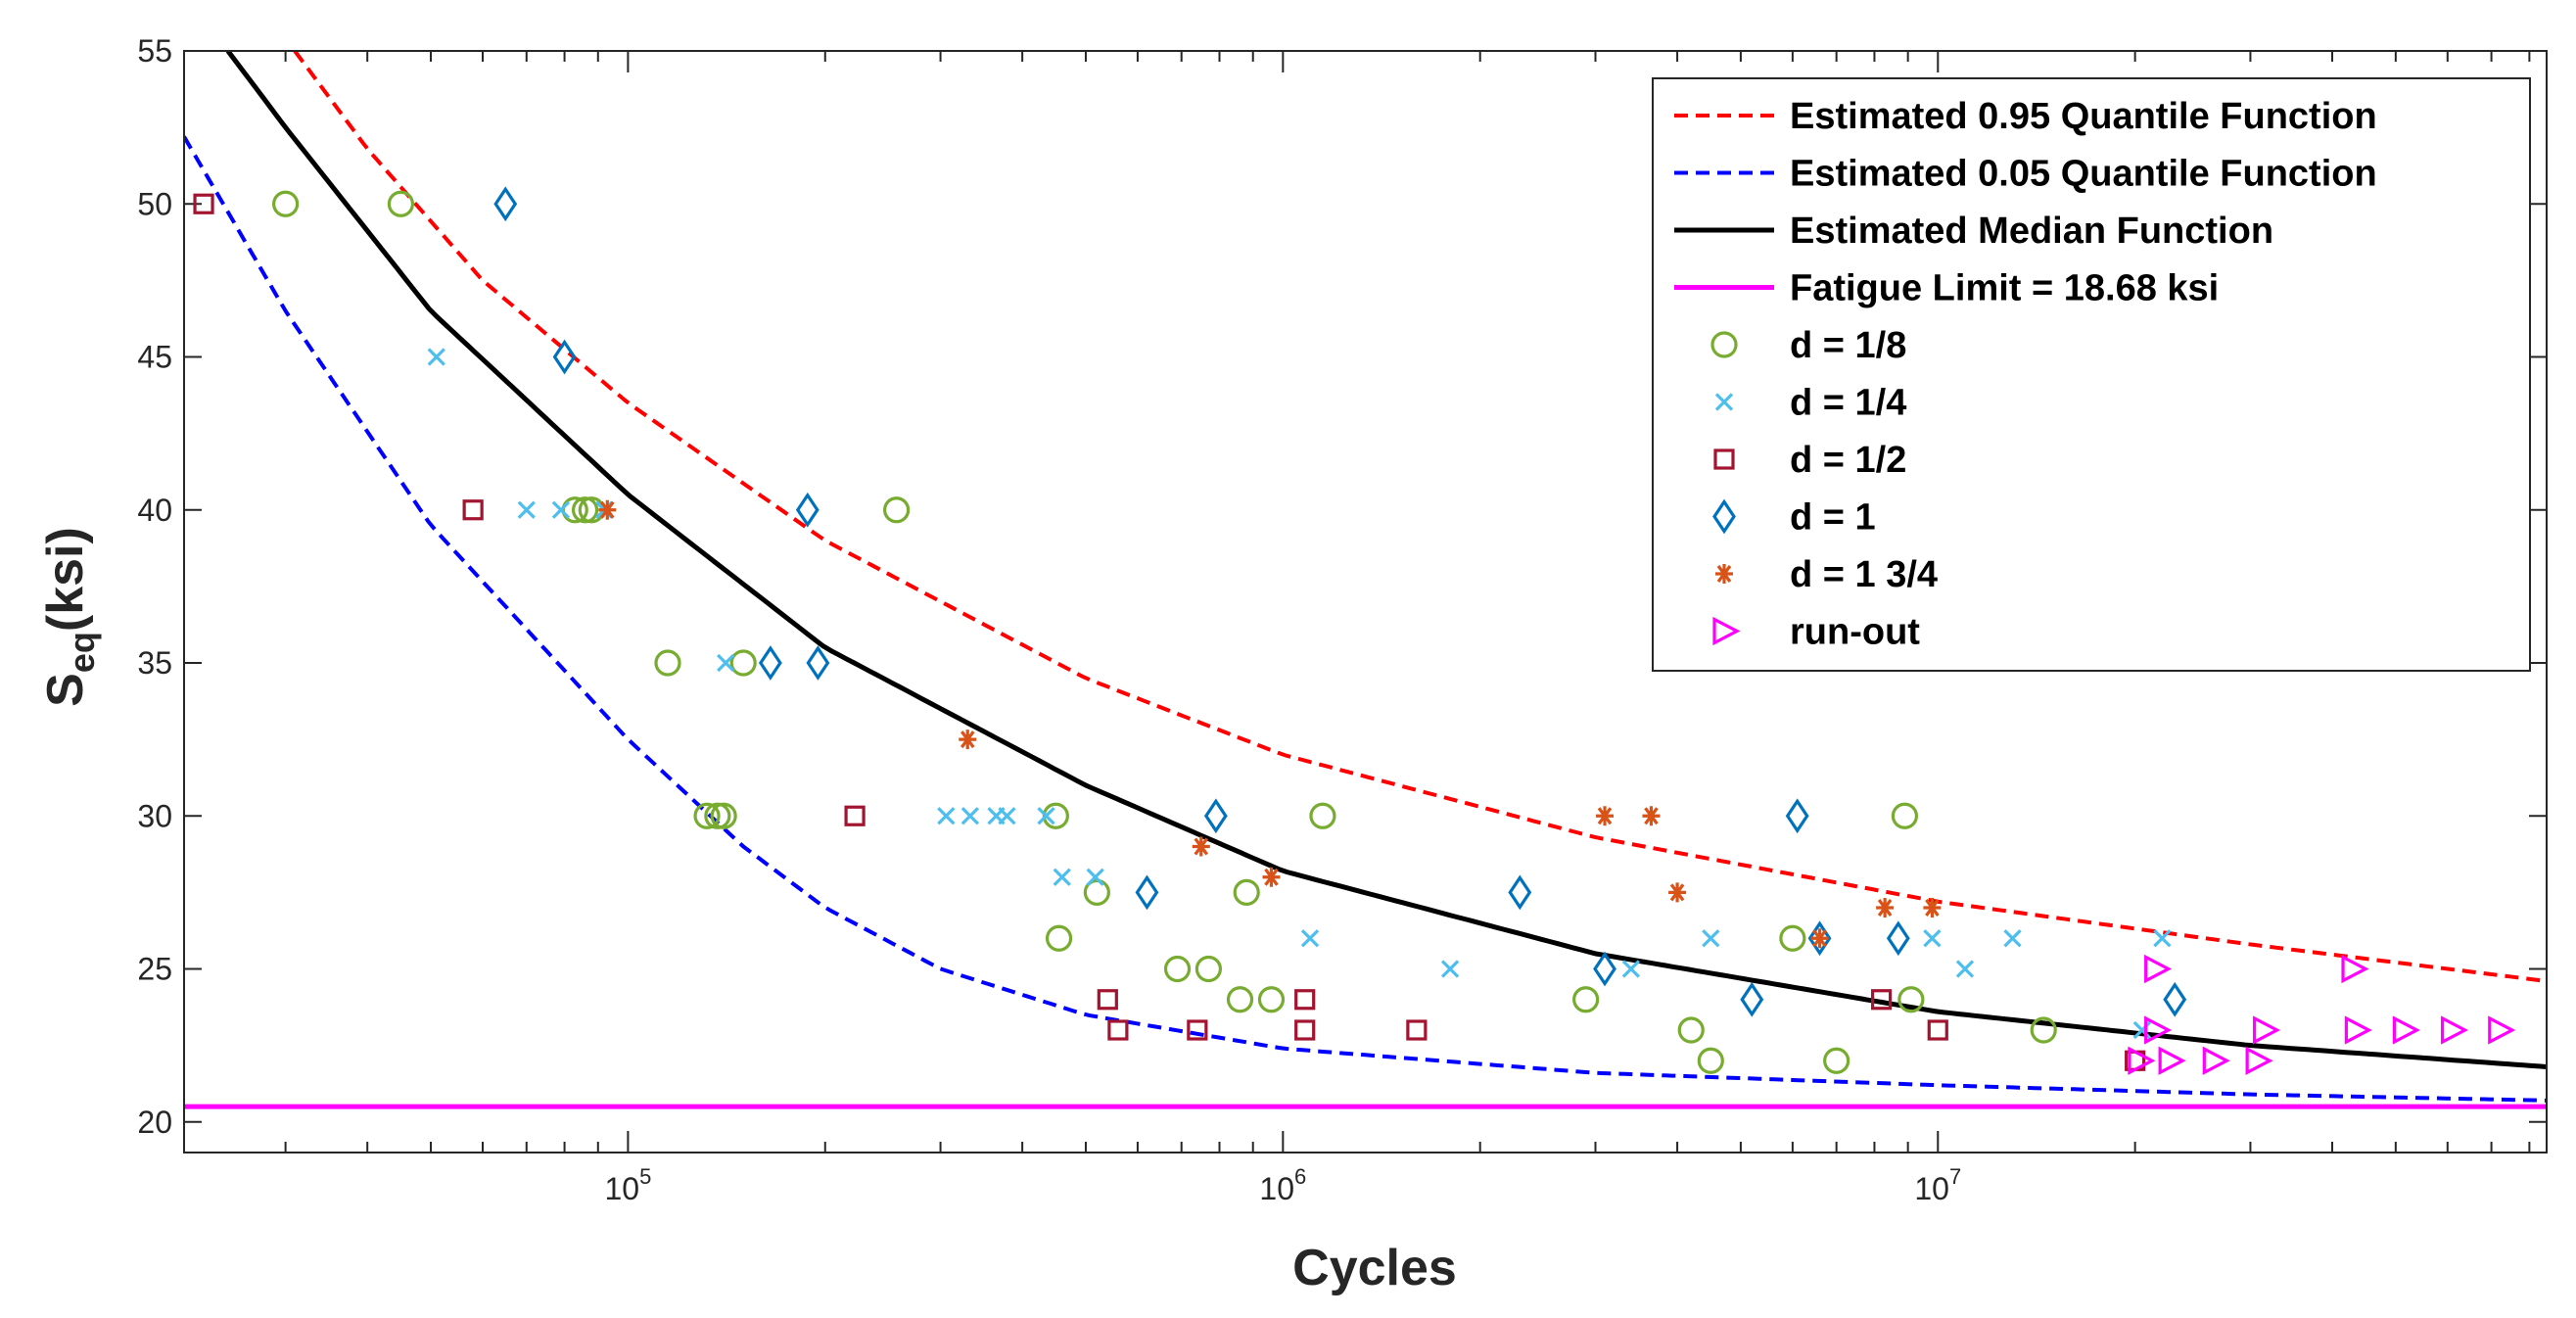 This screenshot has height=1318, width=2576. I want to click on y-tick-label: 50, so click(155, 203).